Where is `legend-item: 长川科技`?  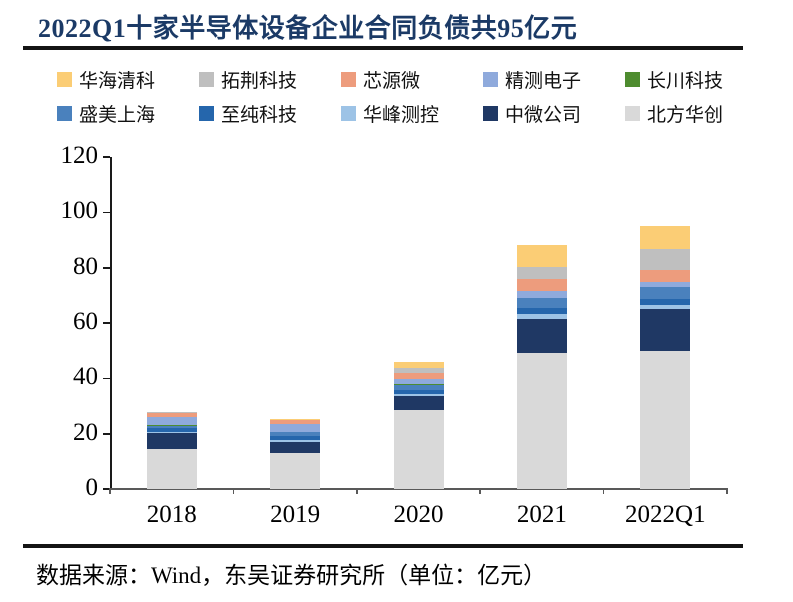 legend-item: 长川科技 is located at coordinates (696, 79).